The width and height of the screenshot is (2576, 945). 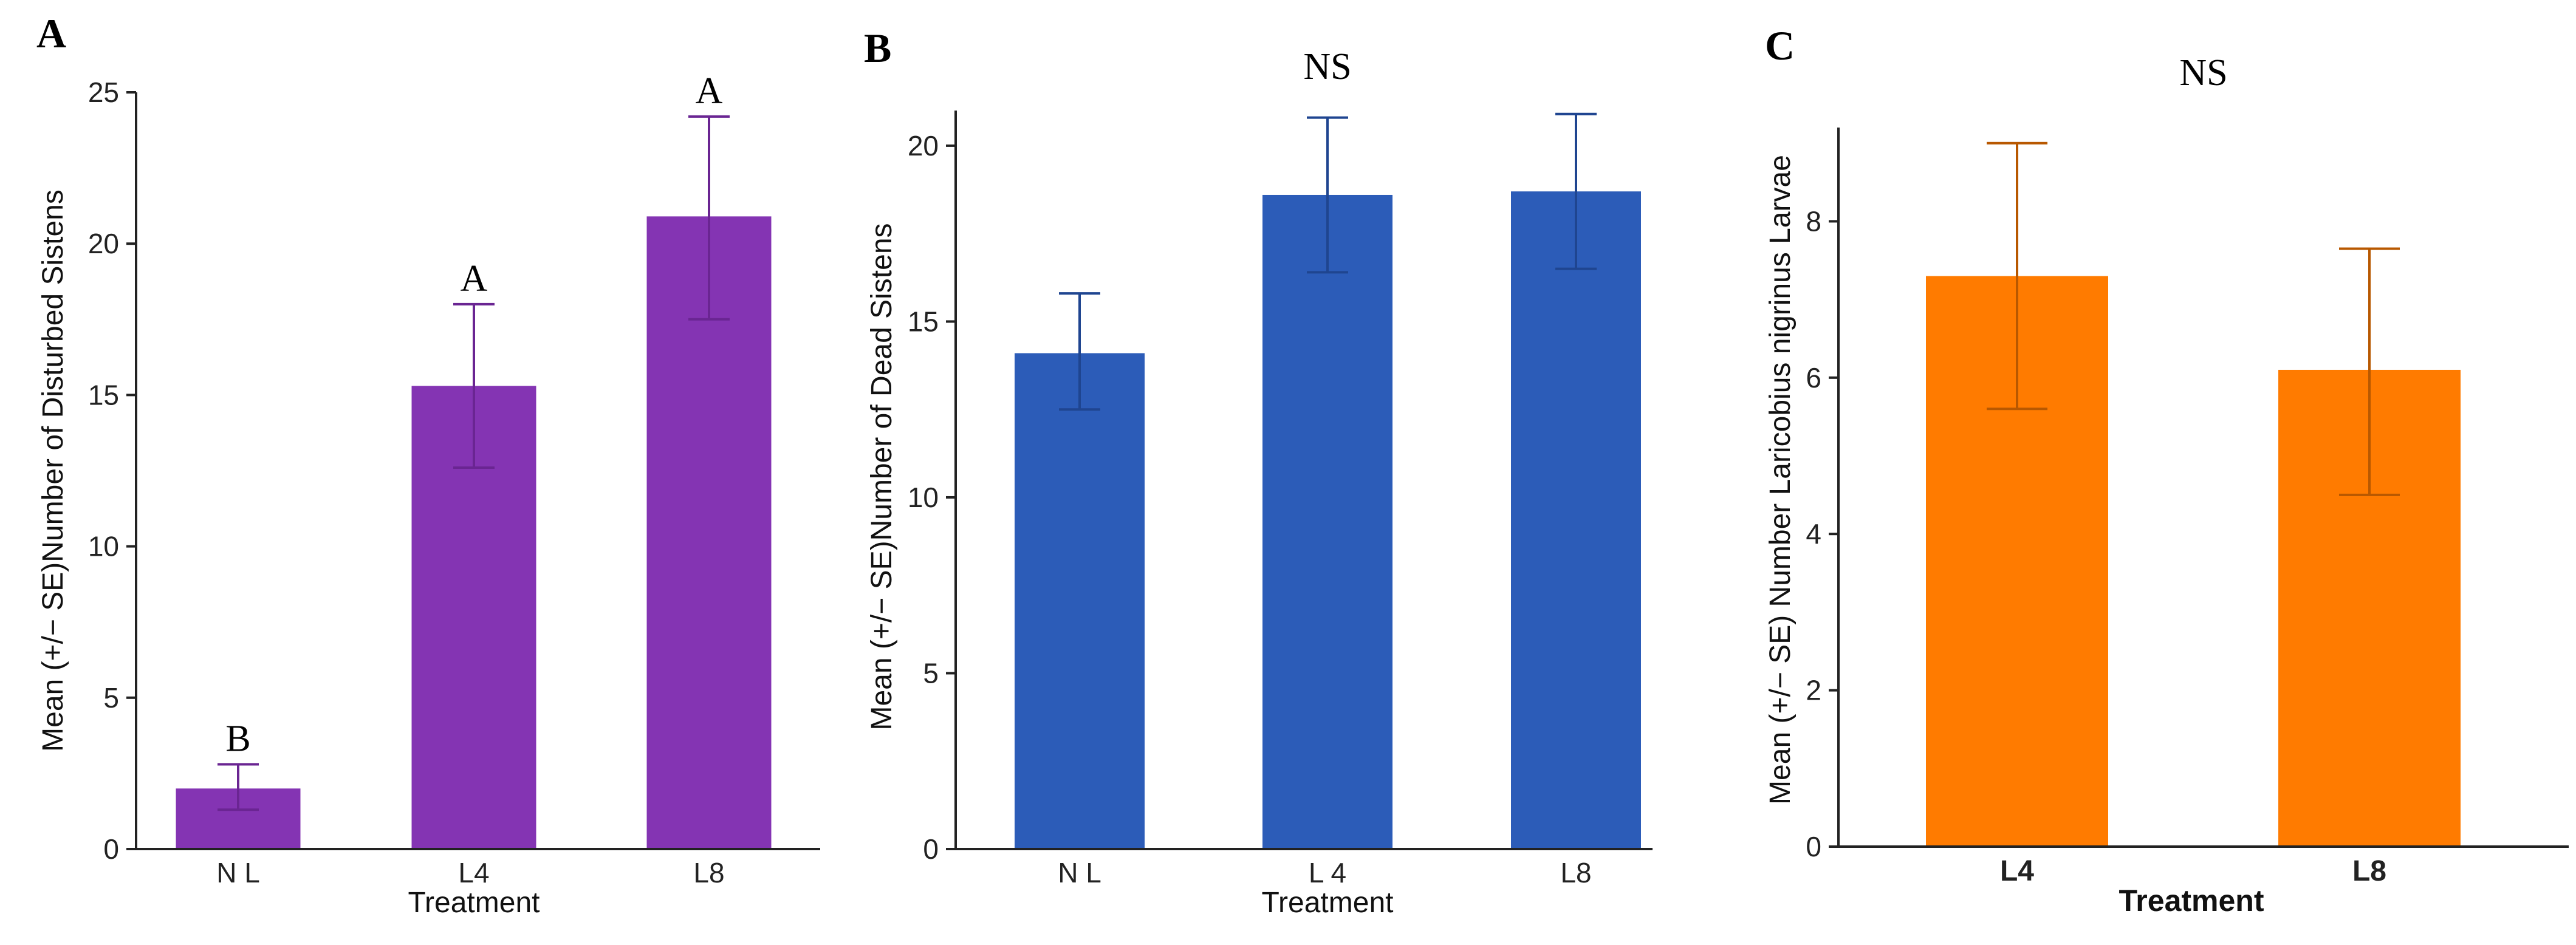 What do you see at coordinates (2017, 871) in the screenshot?
I see `panel-c-xtick-label-l4: L4` at bounding box center [2017, 871].